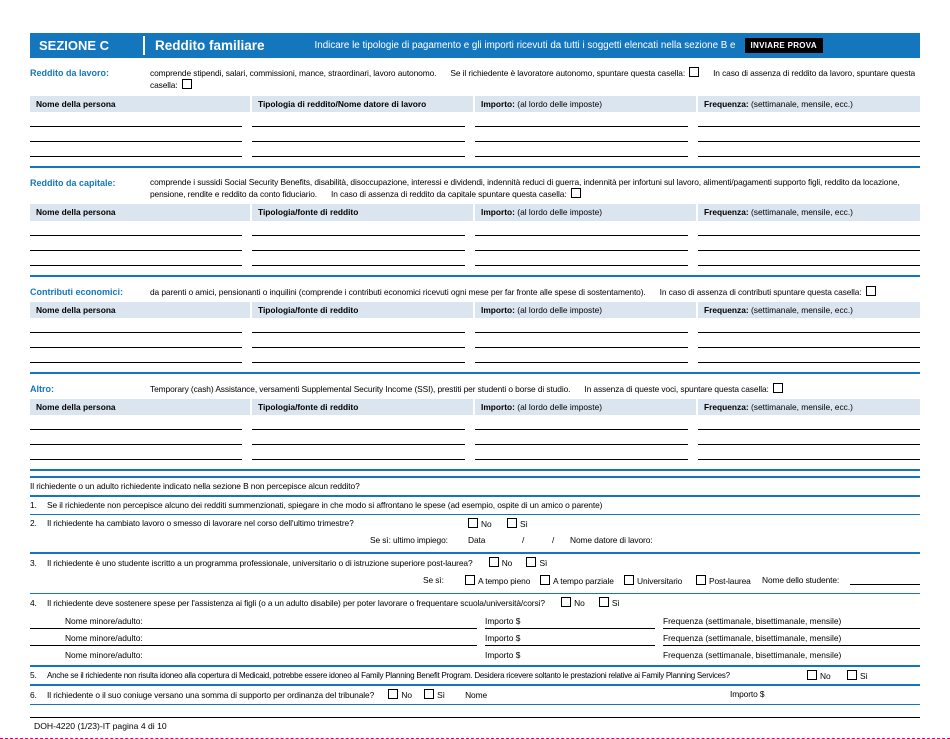 The image size is (950, 739). I want to click on q5-yes-checkbox, so click(852, 674).